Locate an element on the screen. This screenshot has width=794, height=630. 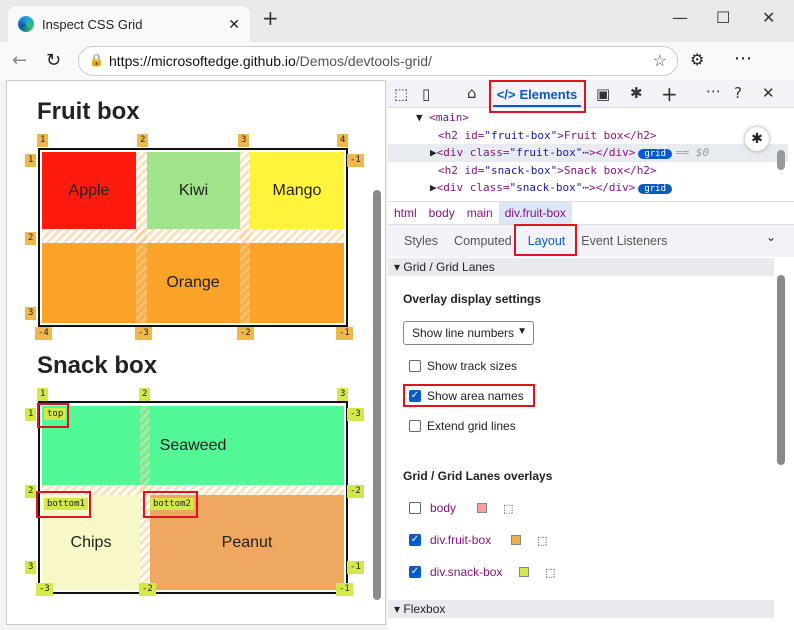
layout-scrollbar is located at coordinates (781, 370).